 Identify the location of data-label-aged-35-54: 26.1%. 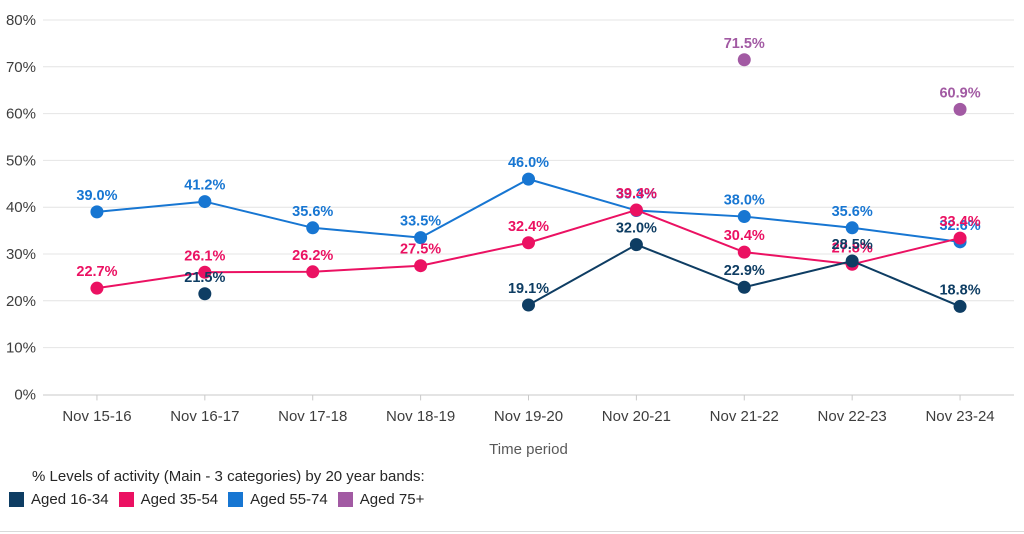
(204, 256).